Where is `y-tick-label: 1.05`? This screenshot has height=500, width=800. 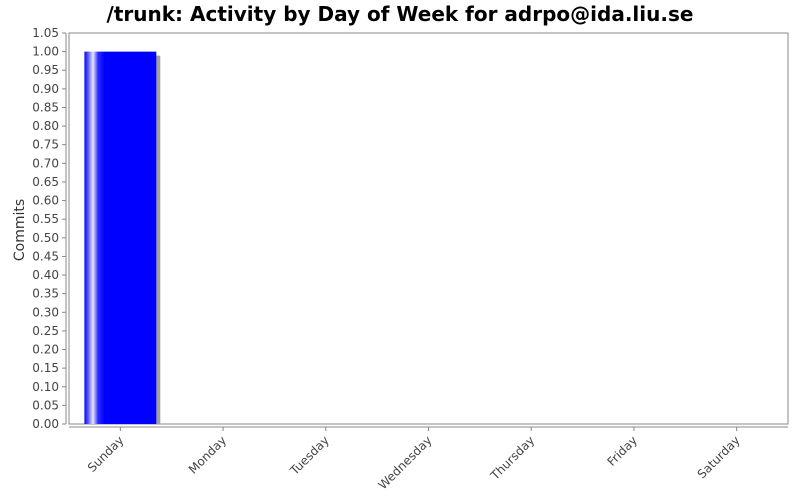
y-tick-label: 1.05 is located at coordinates (45, 33).